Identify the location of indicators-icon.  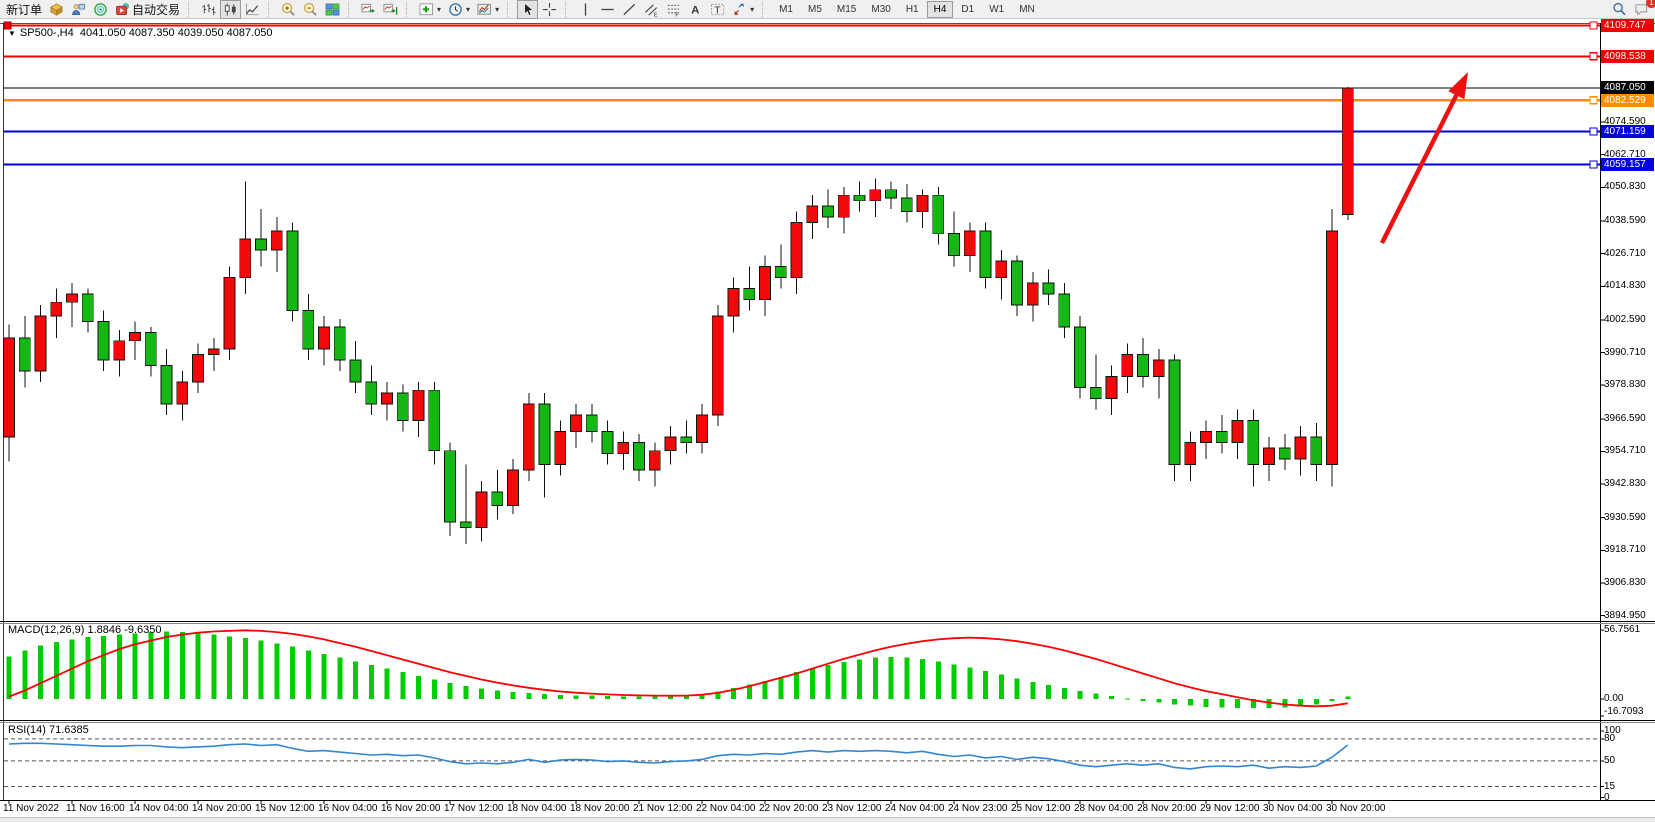
(426, 8).